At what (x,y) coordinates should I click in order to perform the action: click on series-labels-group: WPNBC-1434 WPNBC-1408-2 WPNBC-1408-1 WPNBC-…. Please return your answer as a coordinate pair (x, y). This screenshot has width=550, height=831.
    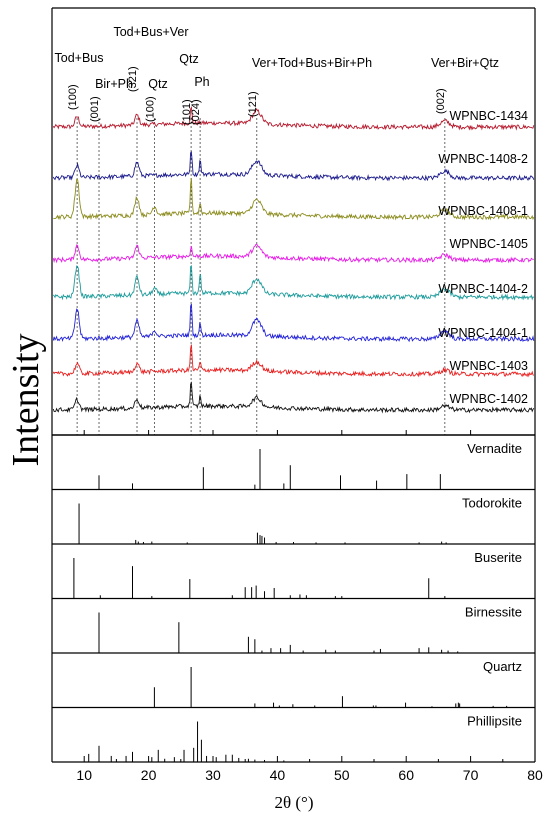
    Looking at the image, I should click on (483, 257).